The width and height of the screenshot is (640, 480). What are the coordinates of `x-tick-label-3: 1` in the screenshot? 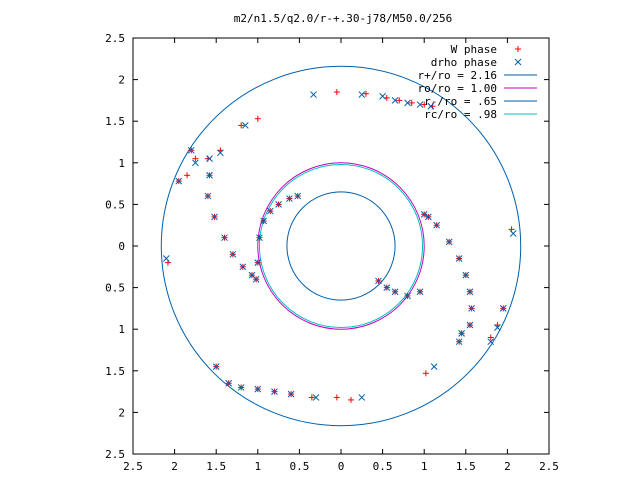 It's located at (257, 466).